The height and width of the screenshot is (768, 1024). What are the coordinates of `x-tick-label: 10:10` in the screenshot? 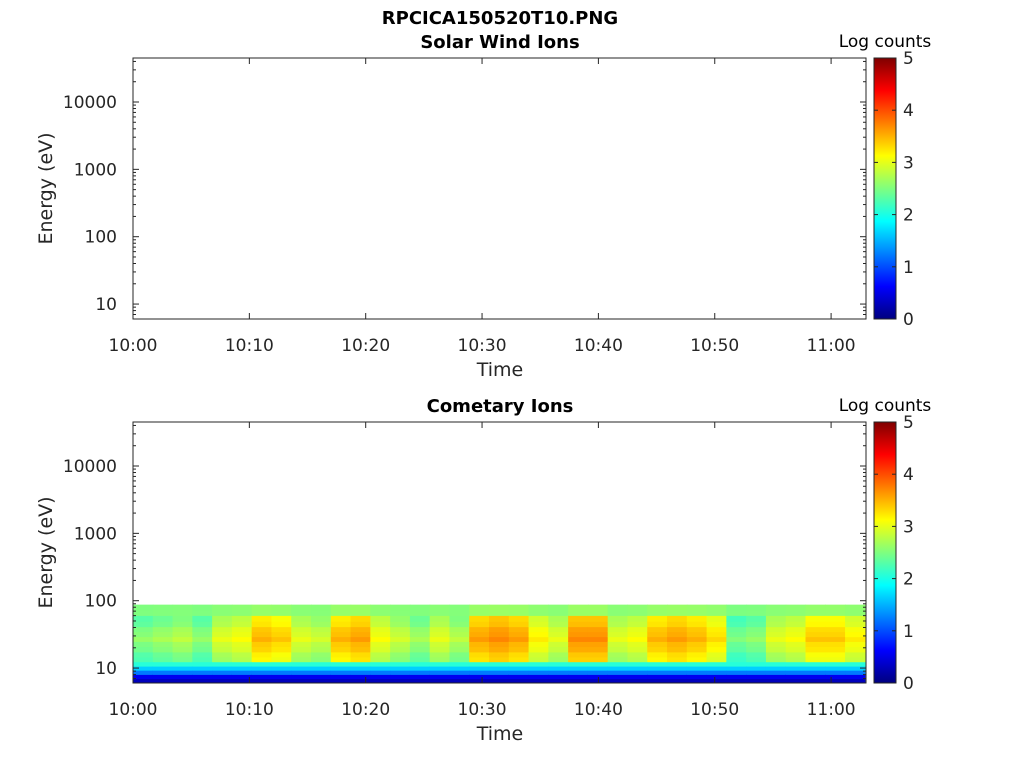 It's located at (249, 710).